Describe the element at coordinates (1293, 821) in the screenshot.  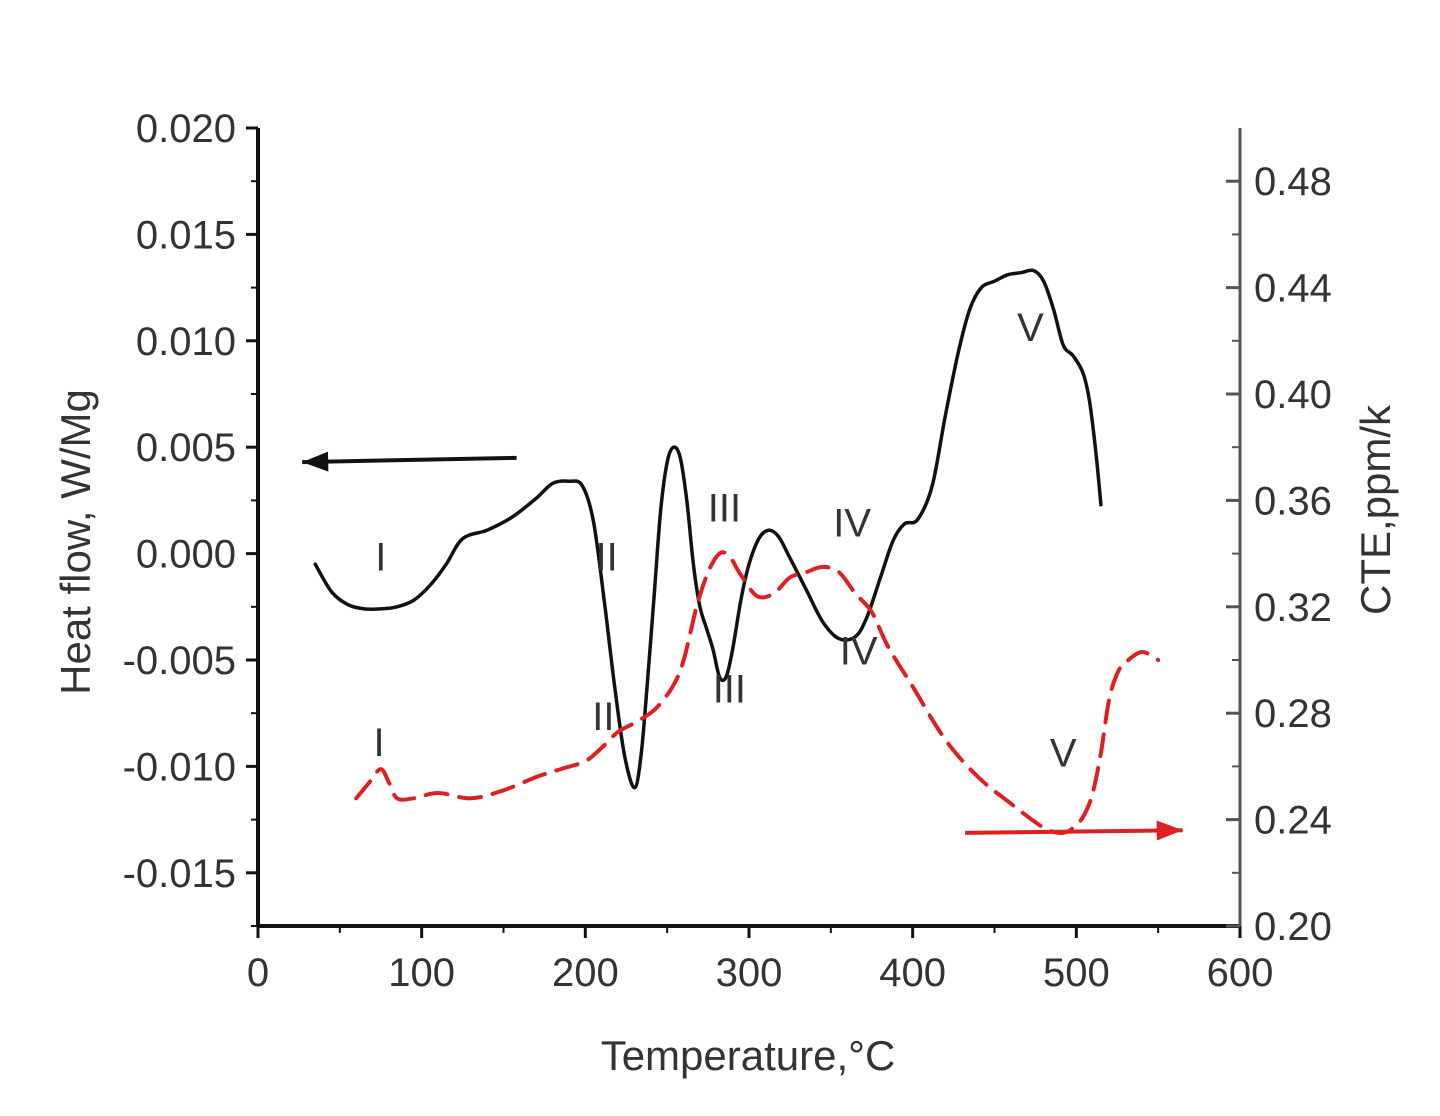
I see `y-right-tick-label: 0.24` at that location.